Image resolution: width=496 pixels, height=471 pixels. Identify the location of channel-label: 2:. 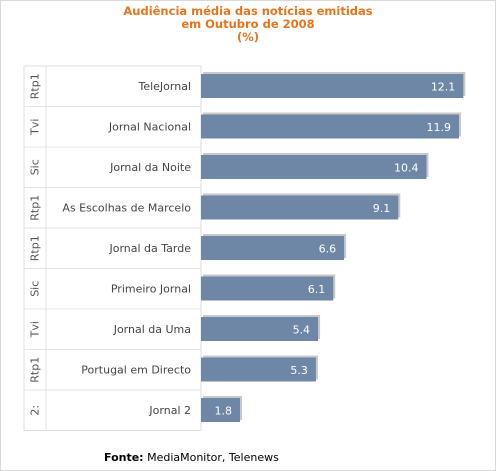
(35, 410).